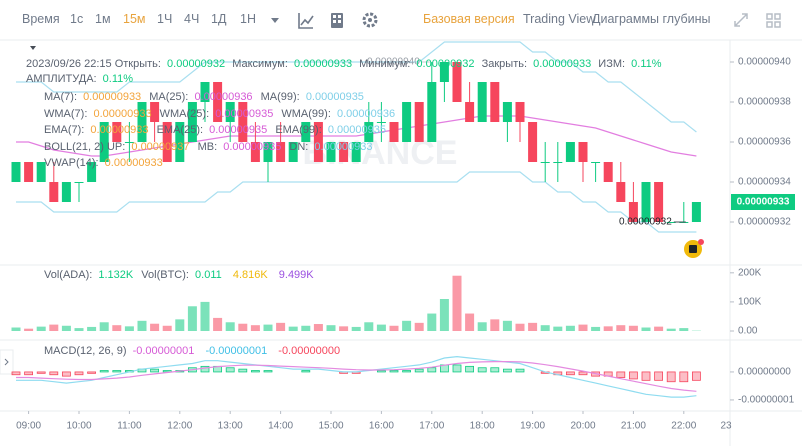  Describe the element at coordinates (309, 351) in the screenshot. I see `legend-value: -0.00000000` at that location.